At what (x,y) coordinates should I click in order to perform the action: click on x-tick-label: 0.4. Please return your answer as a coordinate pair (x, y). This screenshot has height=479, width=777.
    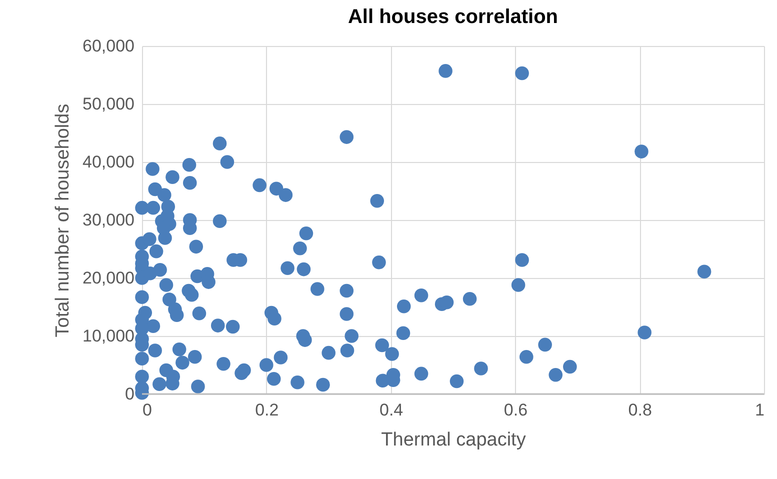
    Looking at the image, I should click on (391, 410).